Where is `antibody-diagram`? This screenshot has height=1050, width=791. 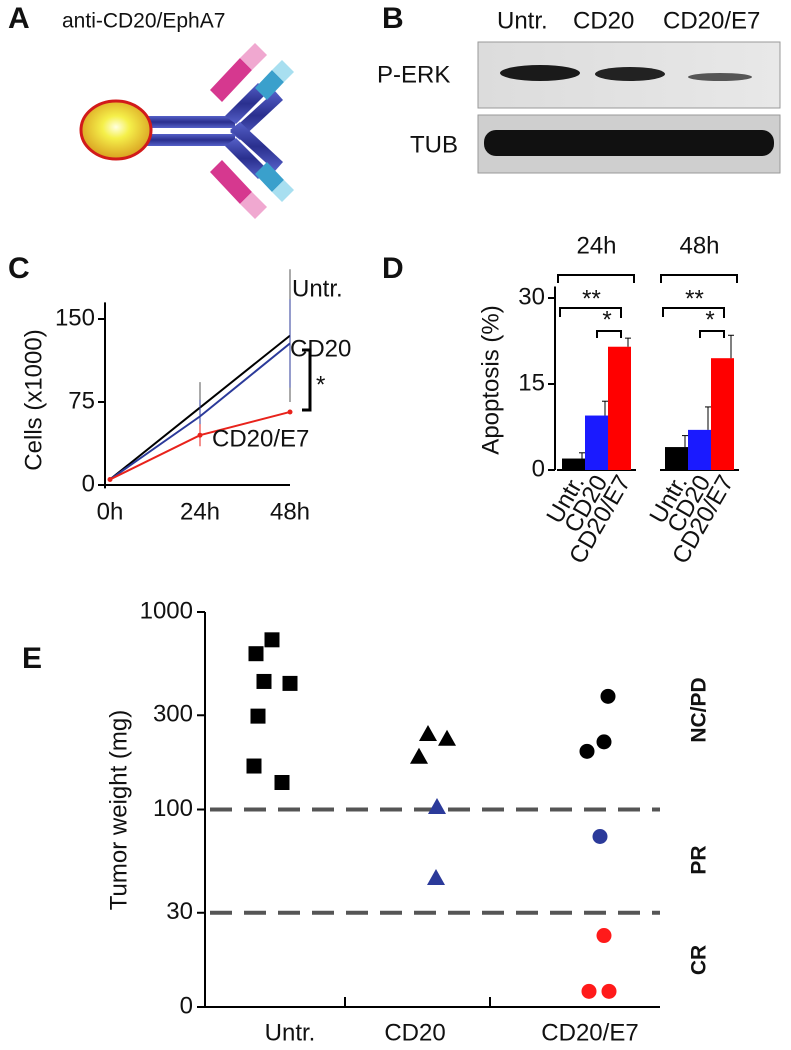 antibody-diagram is located at coordinates (186, 131).